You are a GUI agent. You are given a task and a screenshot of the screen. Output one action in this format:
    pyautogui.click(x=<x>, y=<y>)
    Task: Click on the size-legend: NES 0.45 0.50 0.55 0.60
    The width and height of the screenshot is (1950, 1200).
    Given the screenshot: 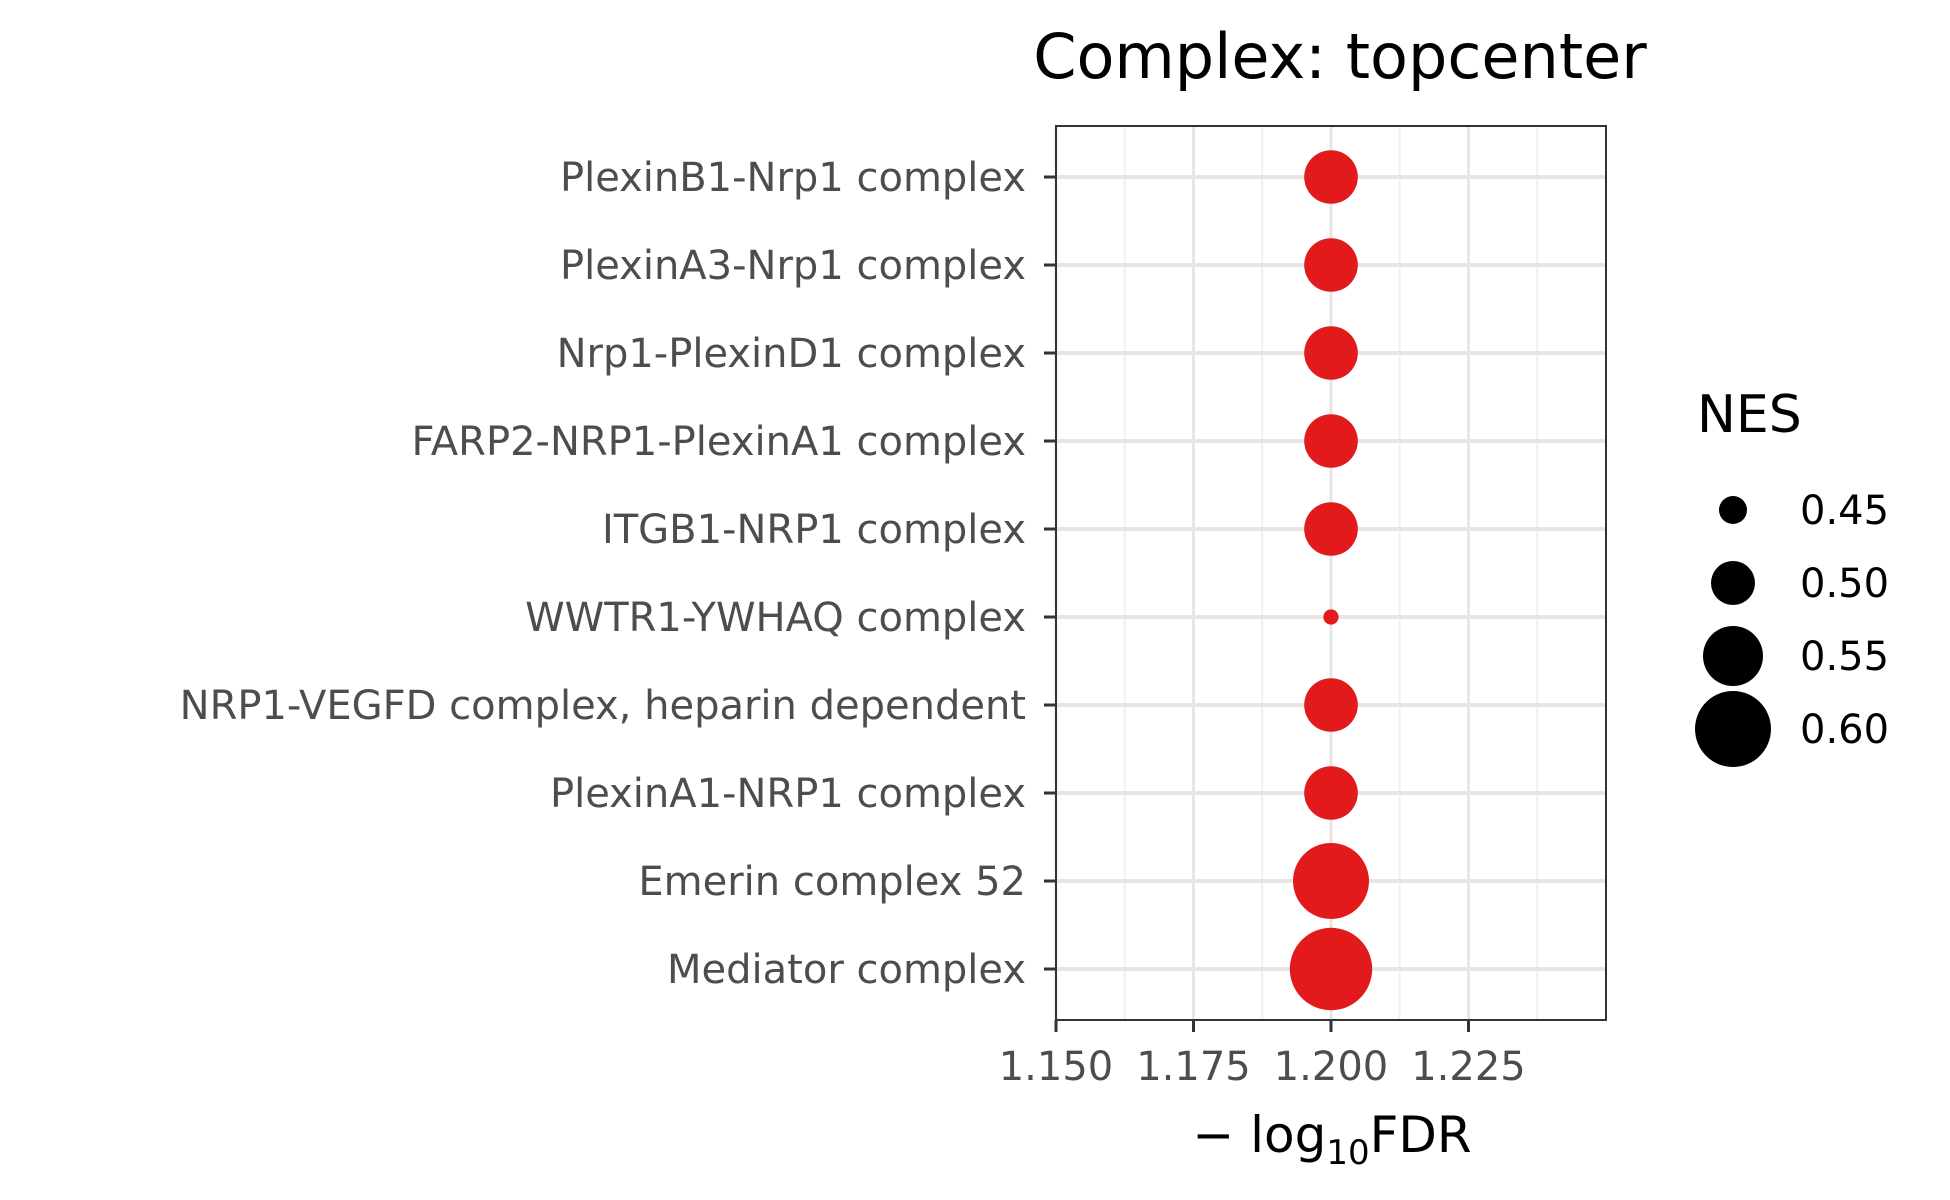 What is the action you would take?
    pyautogui.click(x=1792, y=576)
    